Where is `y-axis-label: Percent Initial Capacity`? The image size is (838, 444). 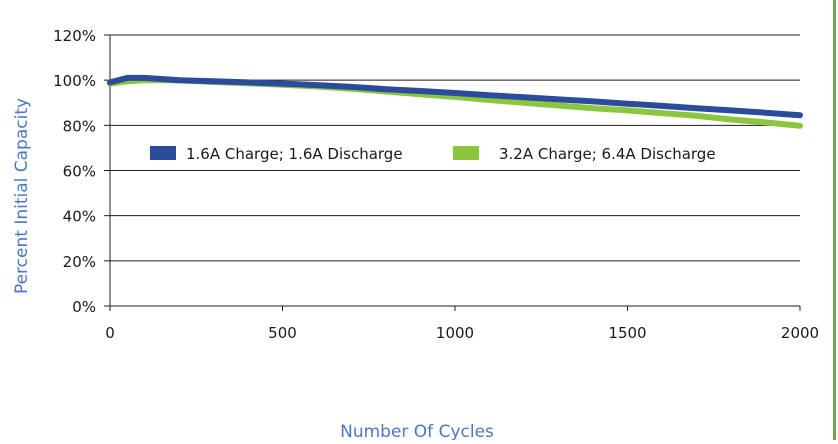 y-axis-label: Percent Initial Capacity is located at coordinates (22, 196).